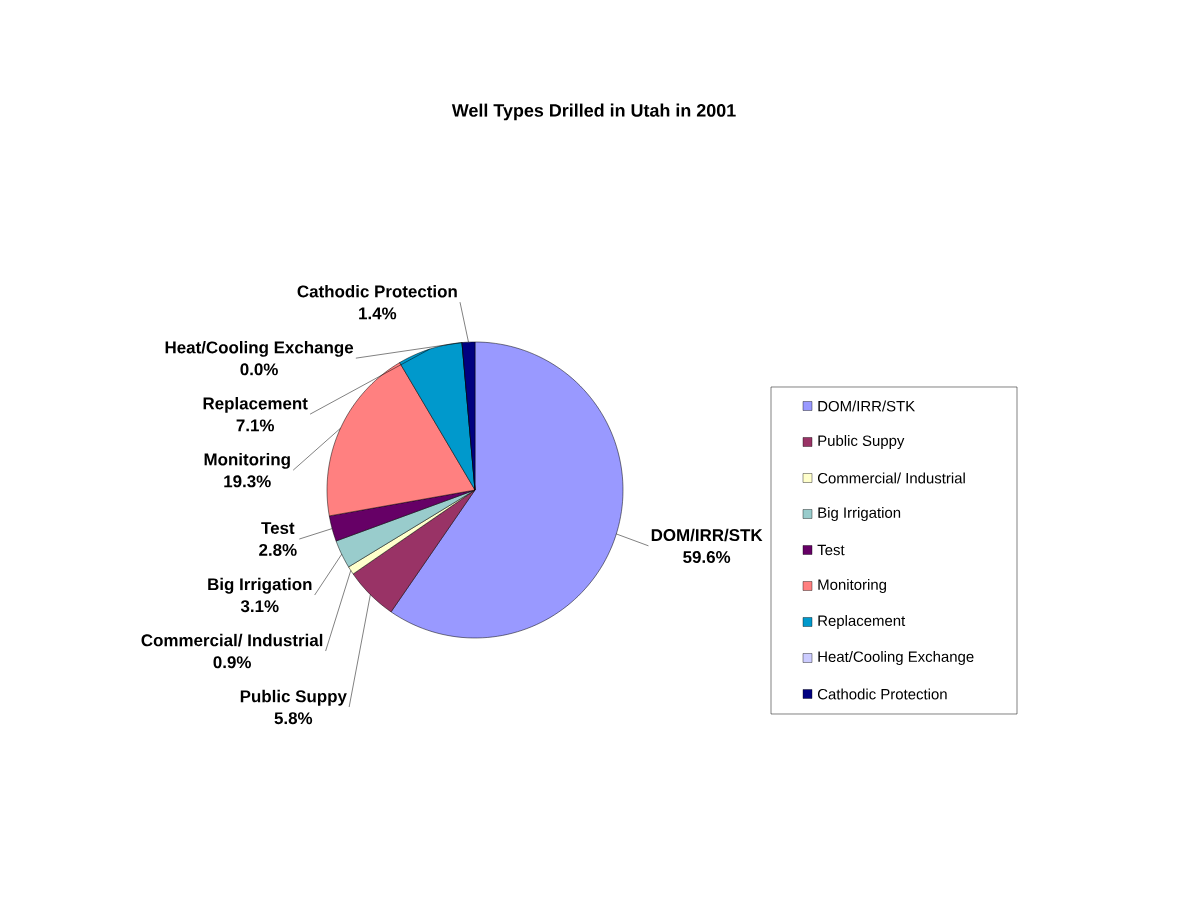  I want to click on slice-label: Replacement, so click(255, 405).